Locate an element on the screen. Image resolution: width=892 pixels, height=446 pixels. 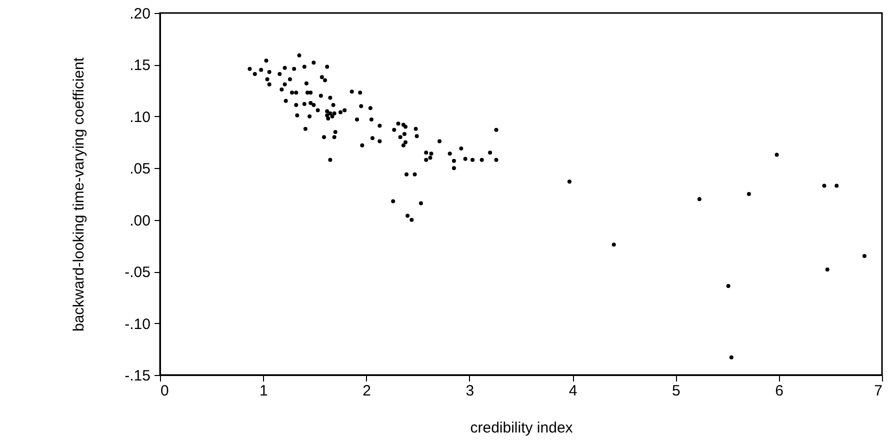
y-tick-label: -.10 is located at coordinates (137, 324).